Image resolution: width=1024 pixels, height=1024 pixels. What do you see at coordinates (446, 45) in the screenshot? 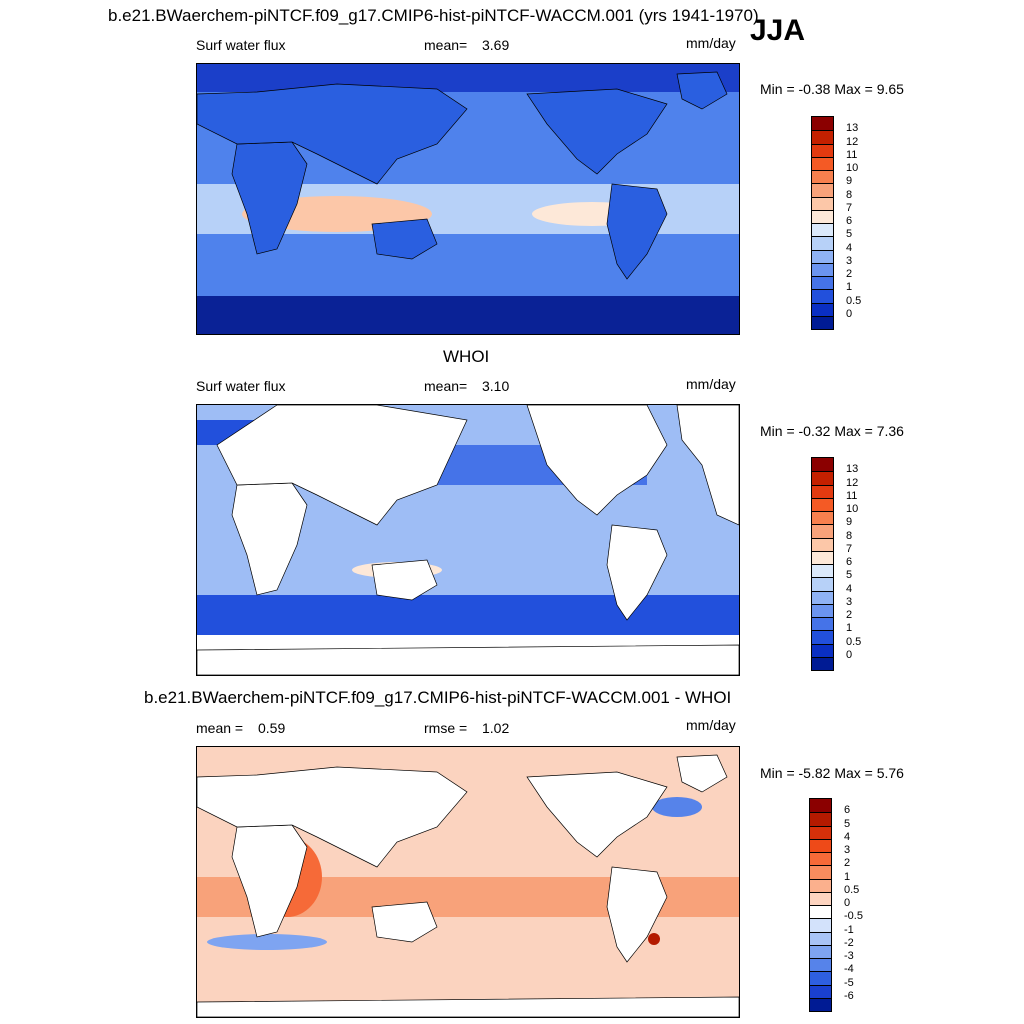
I see `panel1-mean-label: mean=` at bounding box center [446, 45].